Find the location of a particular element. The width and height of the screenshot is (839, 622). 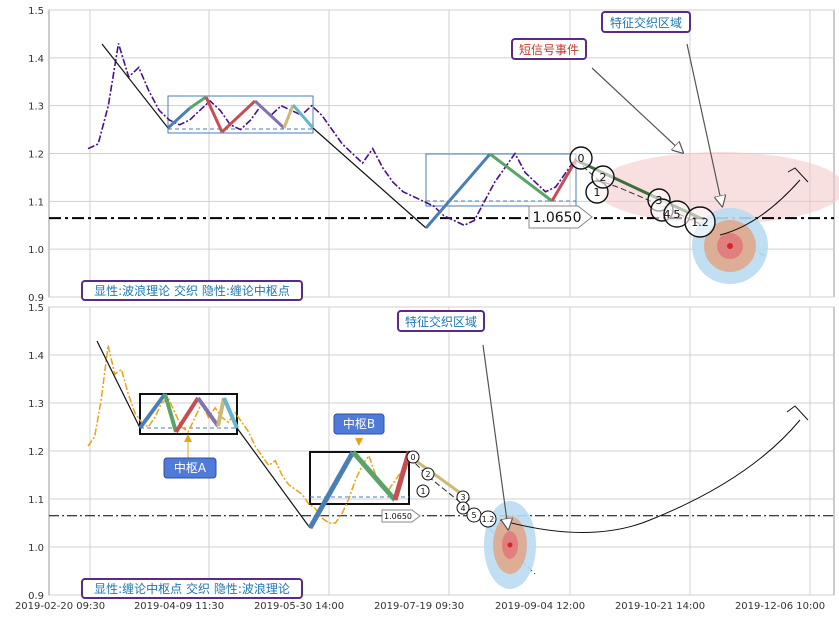

top-short-signal-label: 短信号事件 is located at coordinates (549, 50).